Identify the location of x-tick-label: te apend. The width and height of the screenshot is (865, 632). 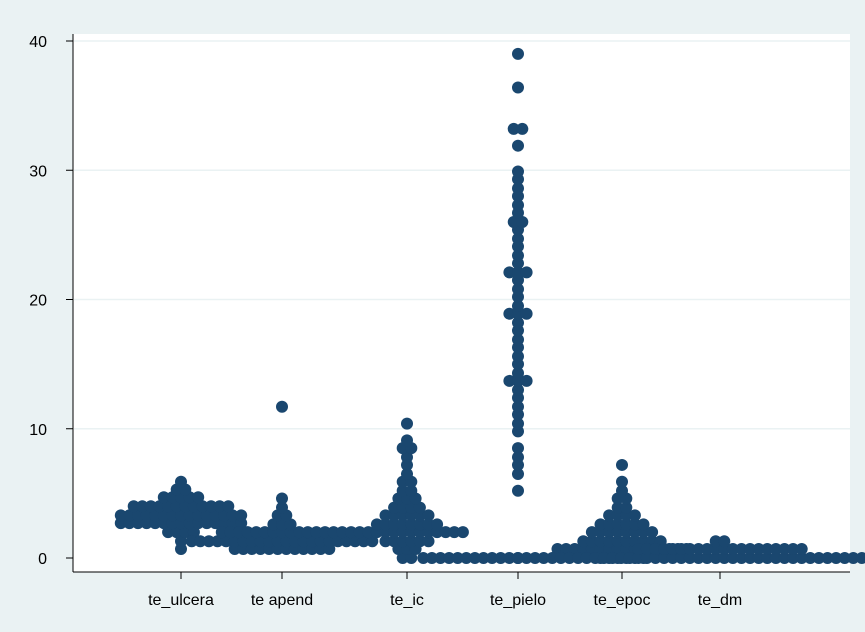
(282, 600).